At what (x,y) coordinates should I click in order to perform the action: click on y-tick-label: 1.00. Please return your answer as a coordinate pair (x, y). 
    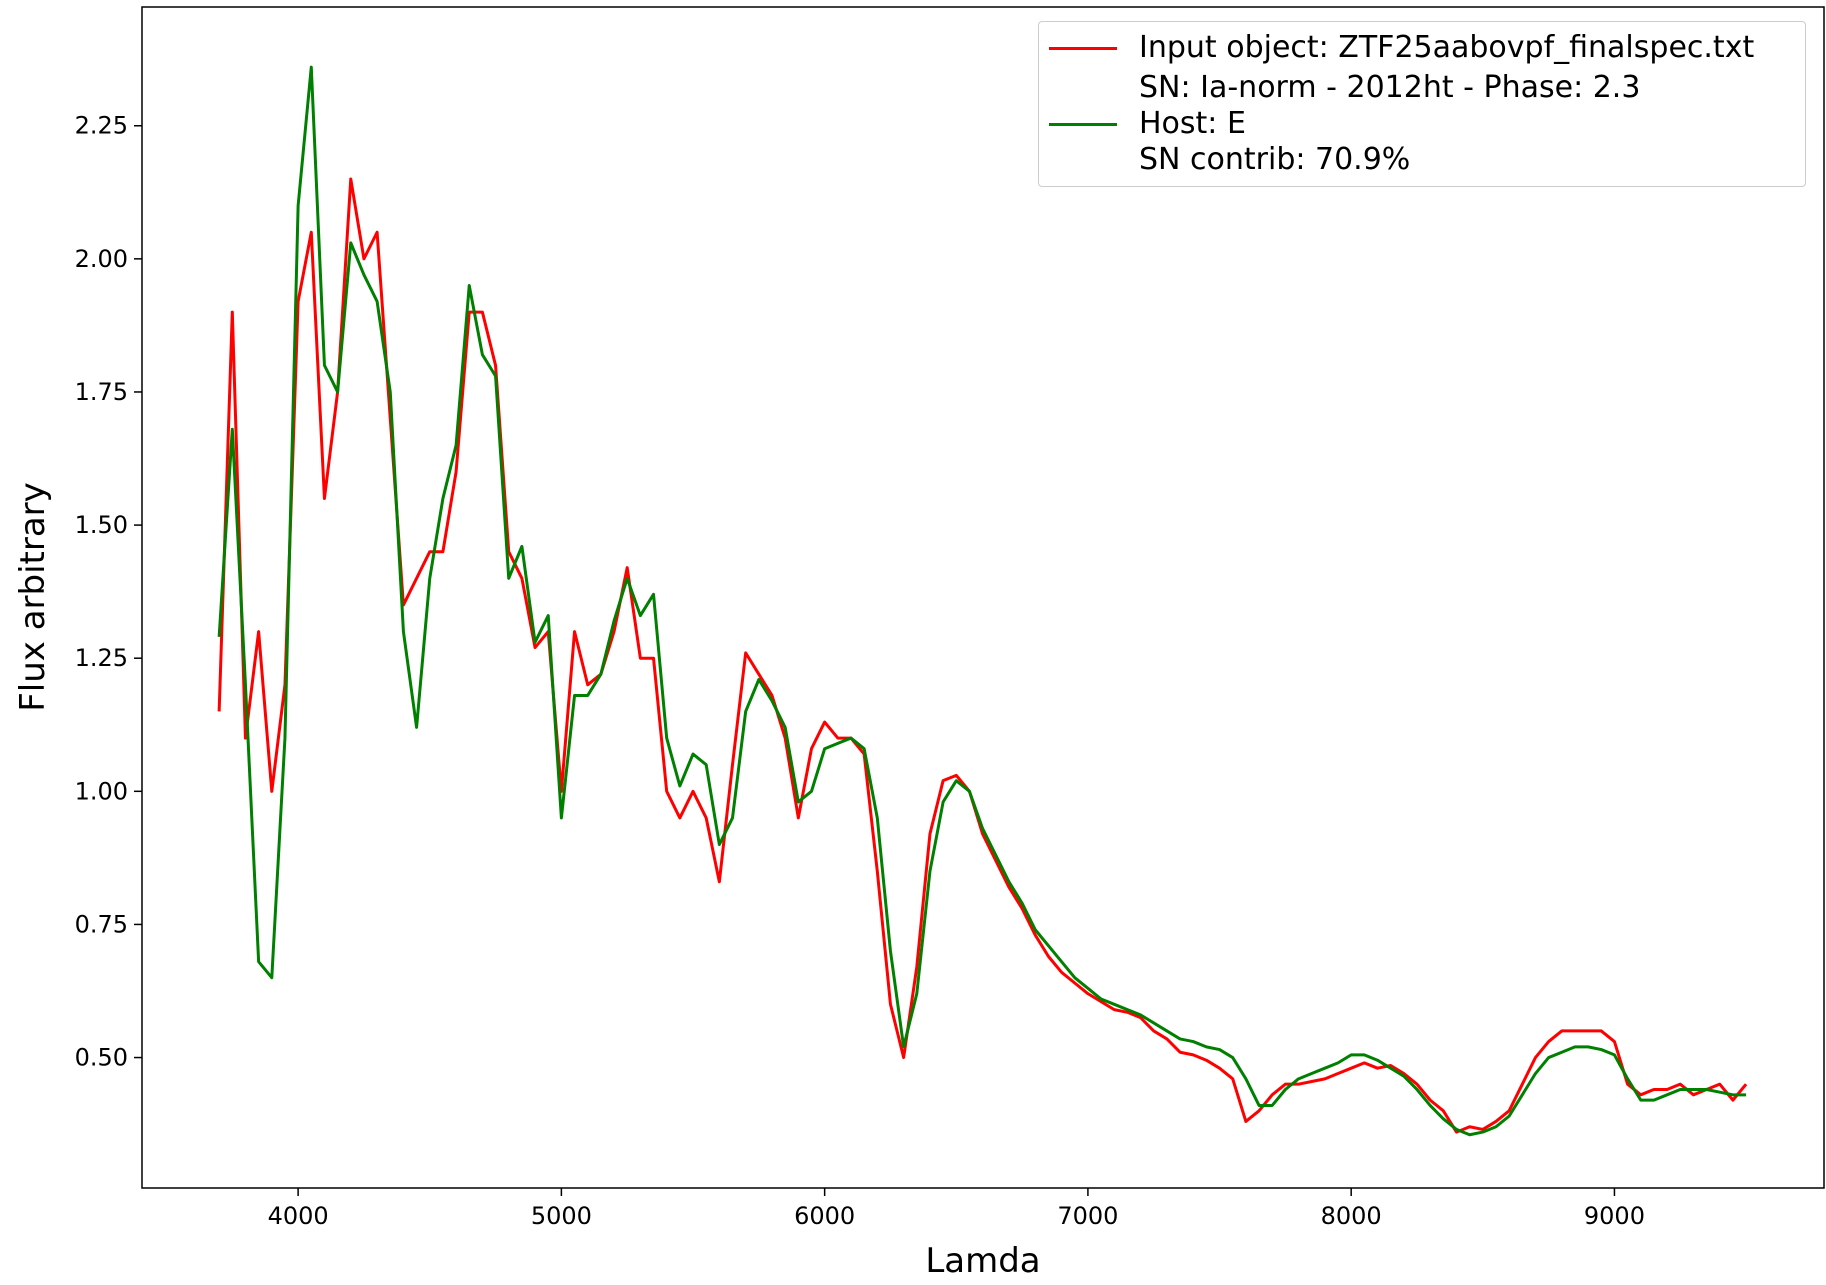
    Looking at the image, I should click on (101, 791).